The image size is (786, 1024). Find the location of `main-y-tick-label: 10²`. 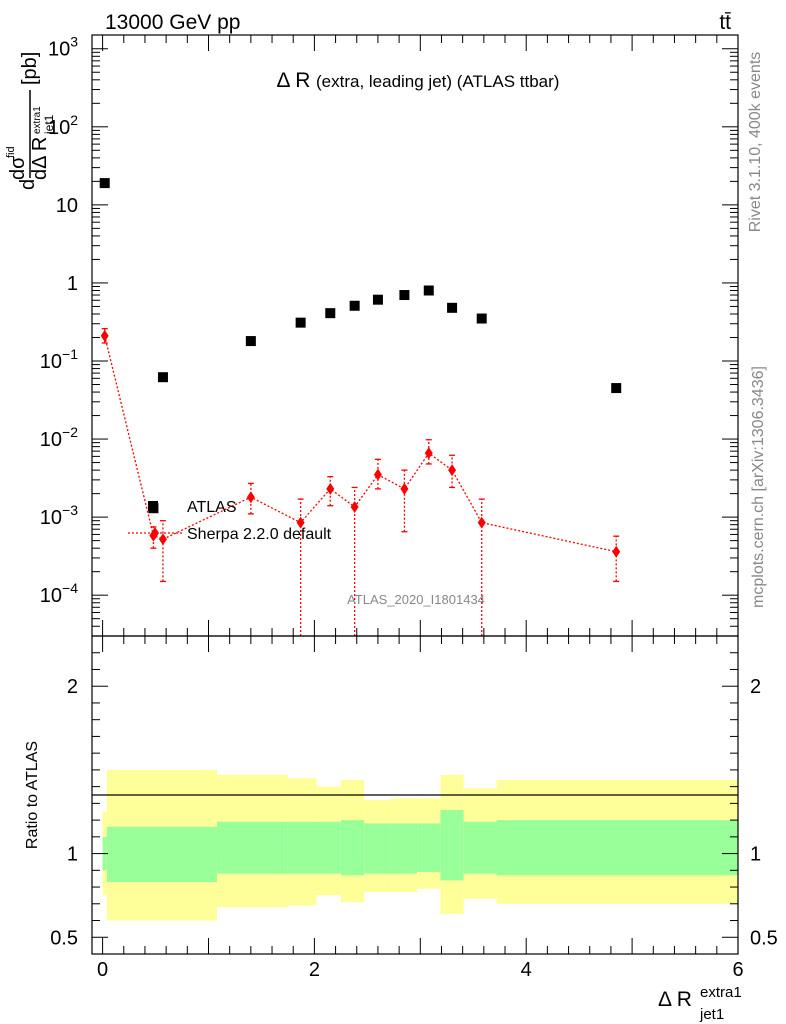

main-y-tick-label: 10² is located at coordinates (63, 125).